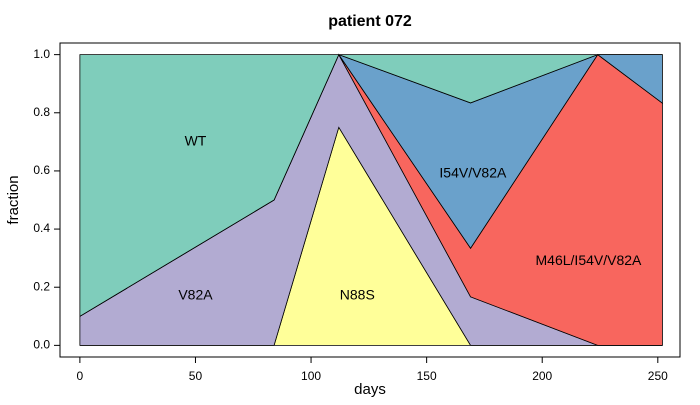 The image size is (700, 405). I want to click on area-label: I54V/V82A, so click(473, 173).